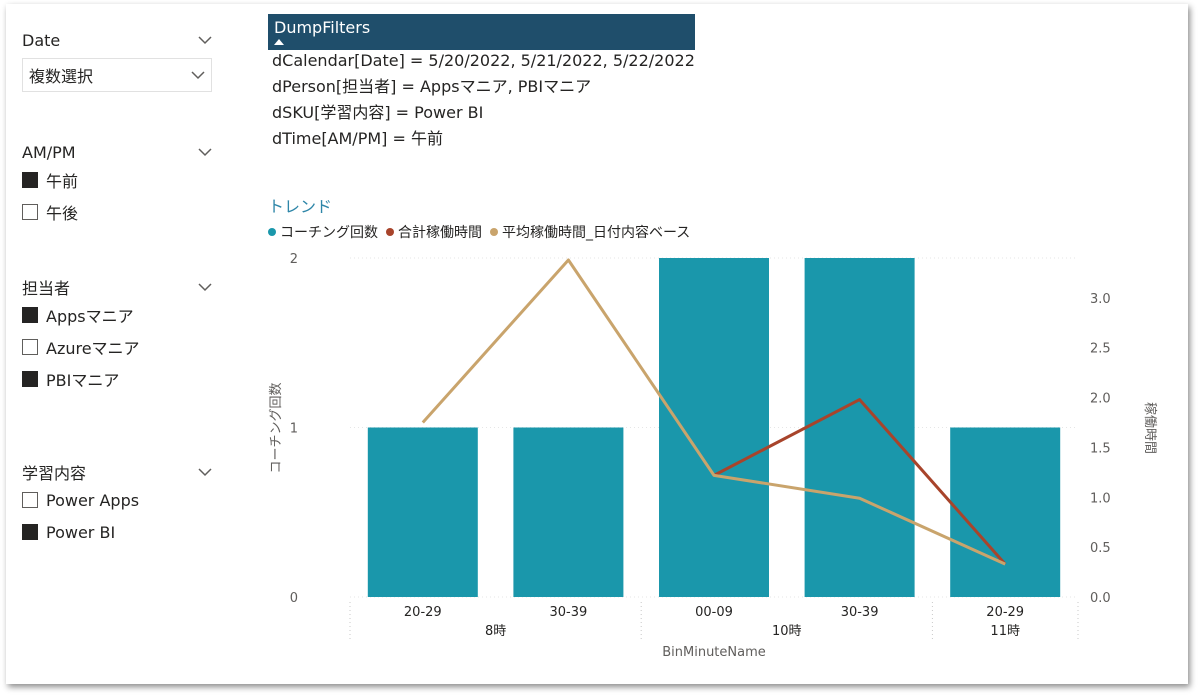  I want to click on ampm-option-pm: 午後, so click(117, 212).